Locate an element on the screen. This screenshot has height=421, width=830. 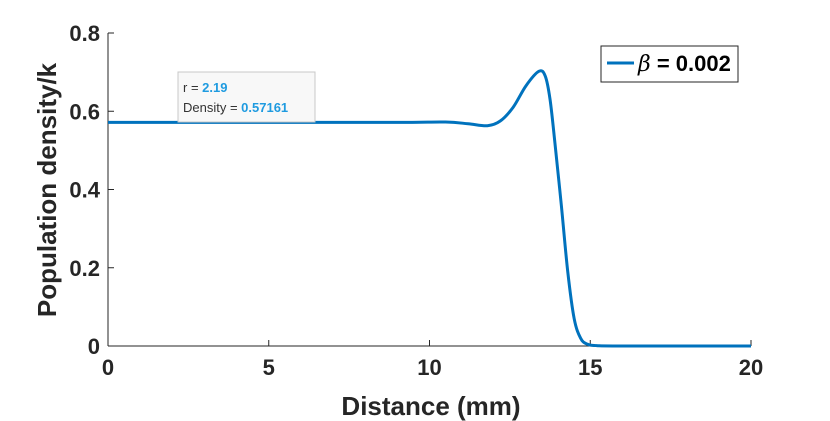
x-tick-label: 15 is located at coordinates (590, 367).